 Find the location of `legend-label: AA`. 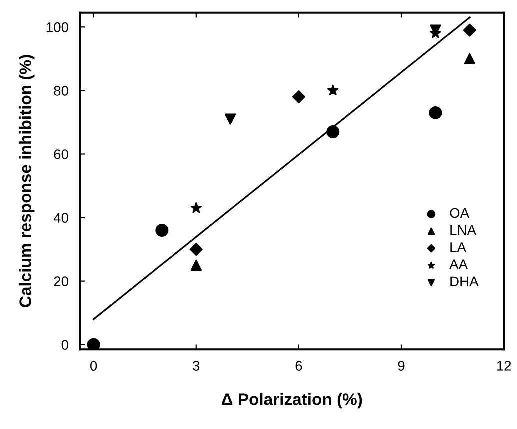

legend-label: AA is located at coordinates (459, 265).